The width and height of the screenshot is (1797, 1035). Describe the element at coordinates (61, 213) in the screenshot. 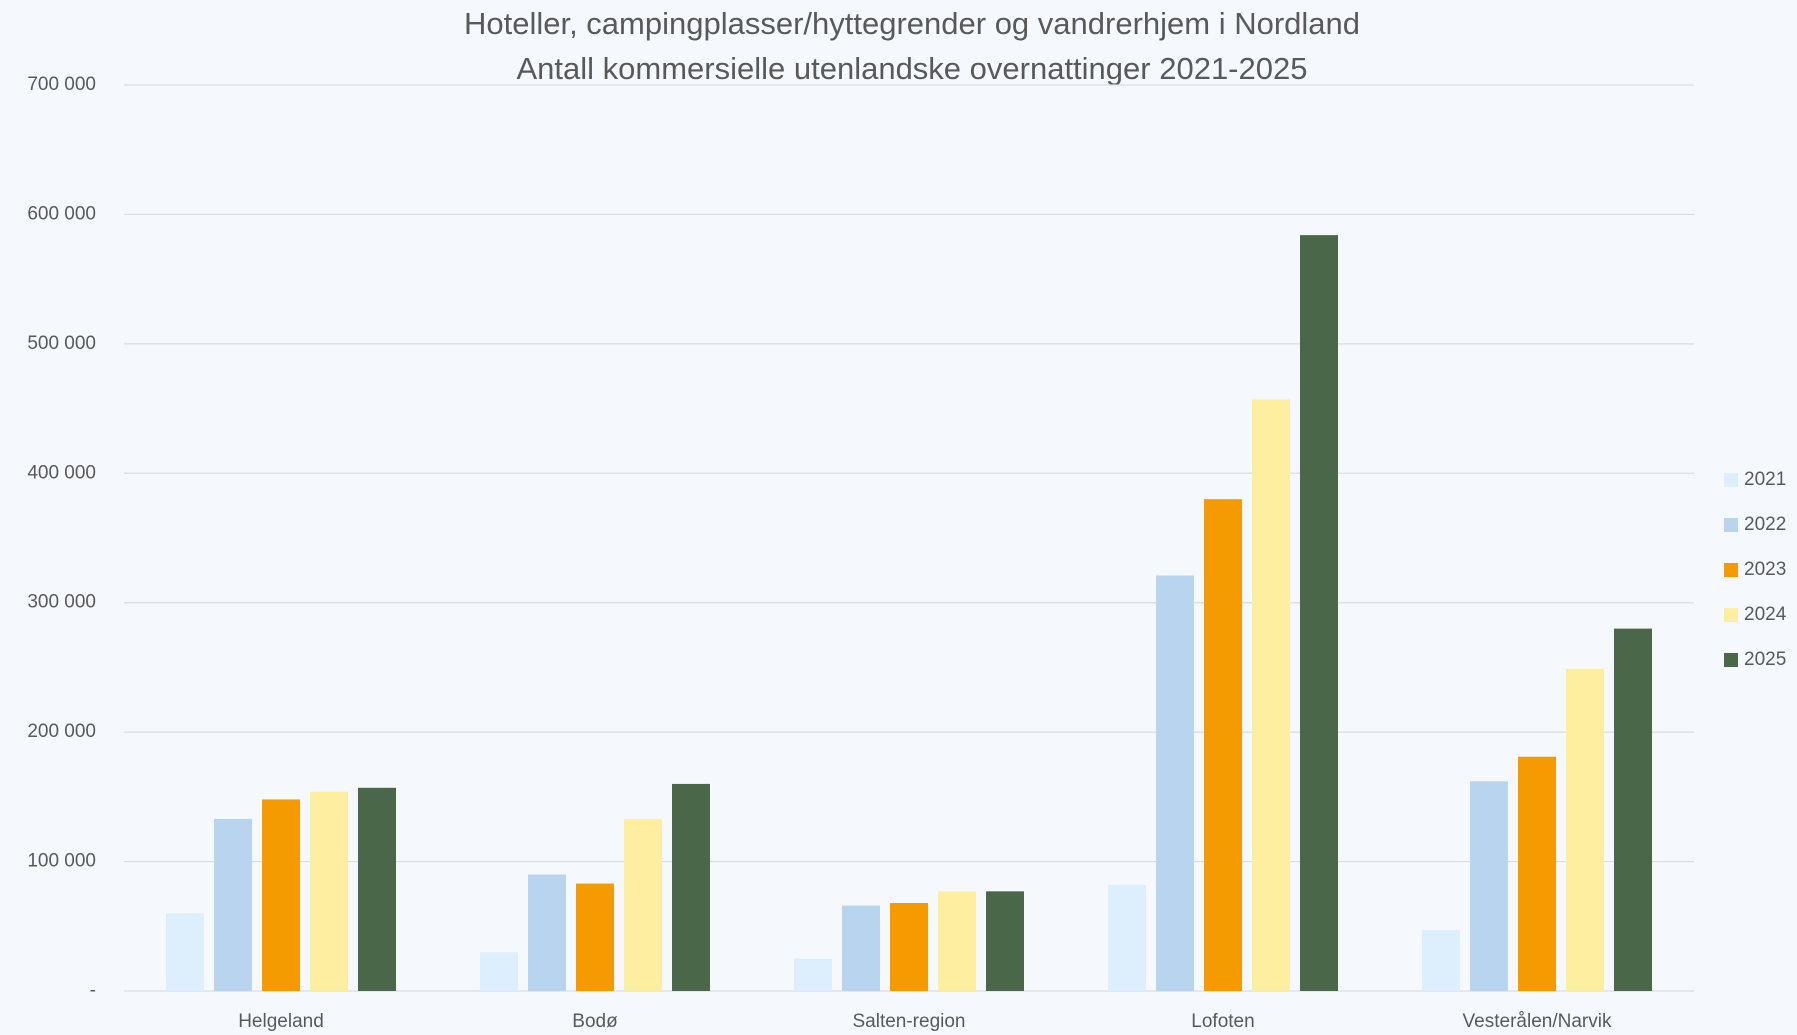

I see `y-tick-label: 600 000` at that location.